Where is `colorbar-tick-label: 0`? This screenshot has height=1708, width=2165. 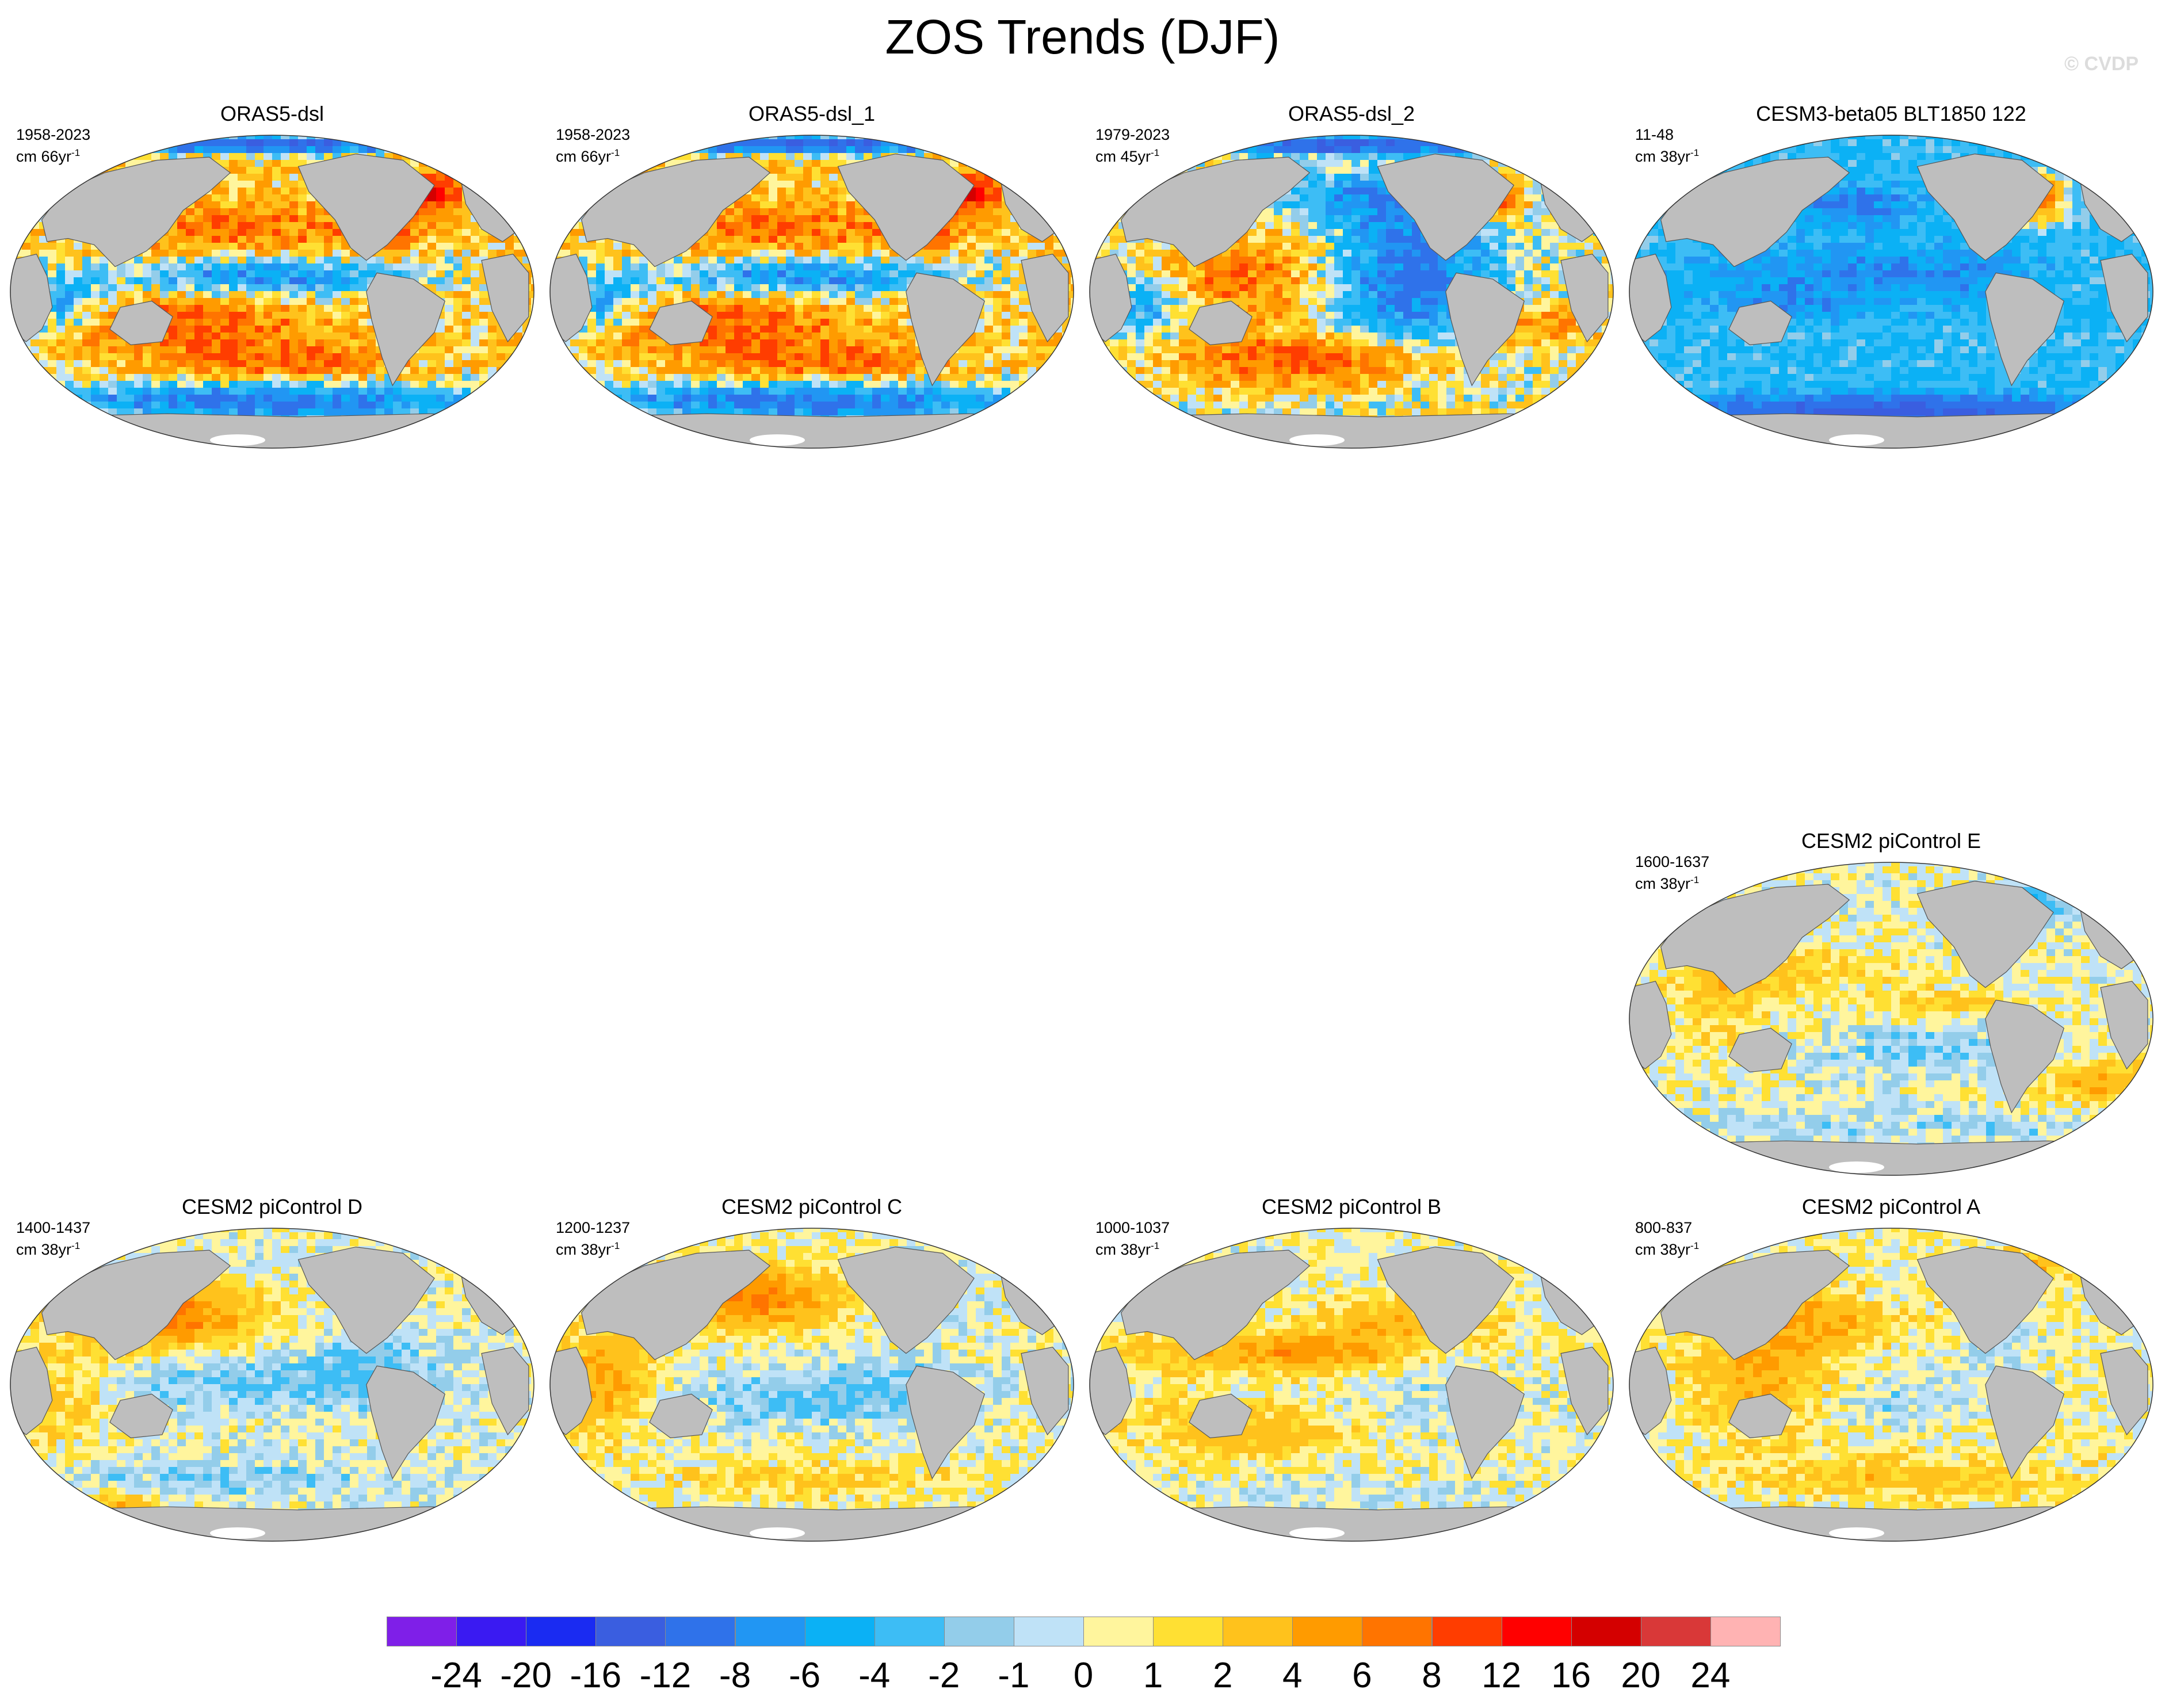
colorbar-tick-label: 0 is located at coordinates (1083, 1676).